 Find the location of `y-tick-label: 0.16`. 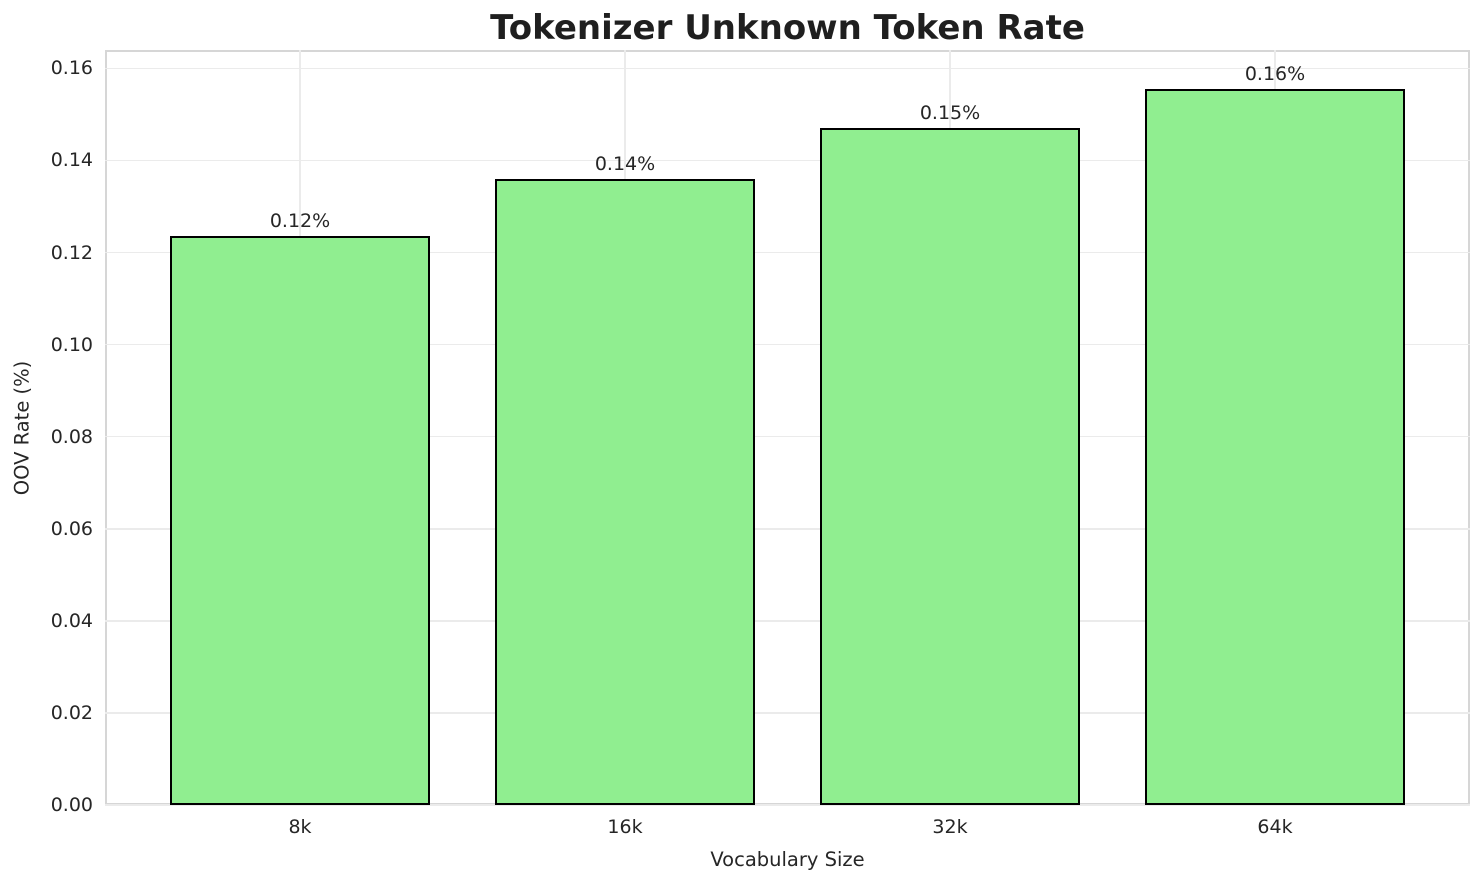

y-tick-label: 0.16 is located at coordinates (71, 68).